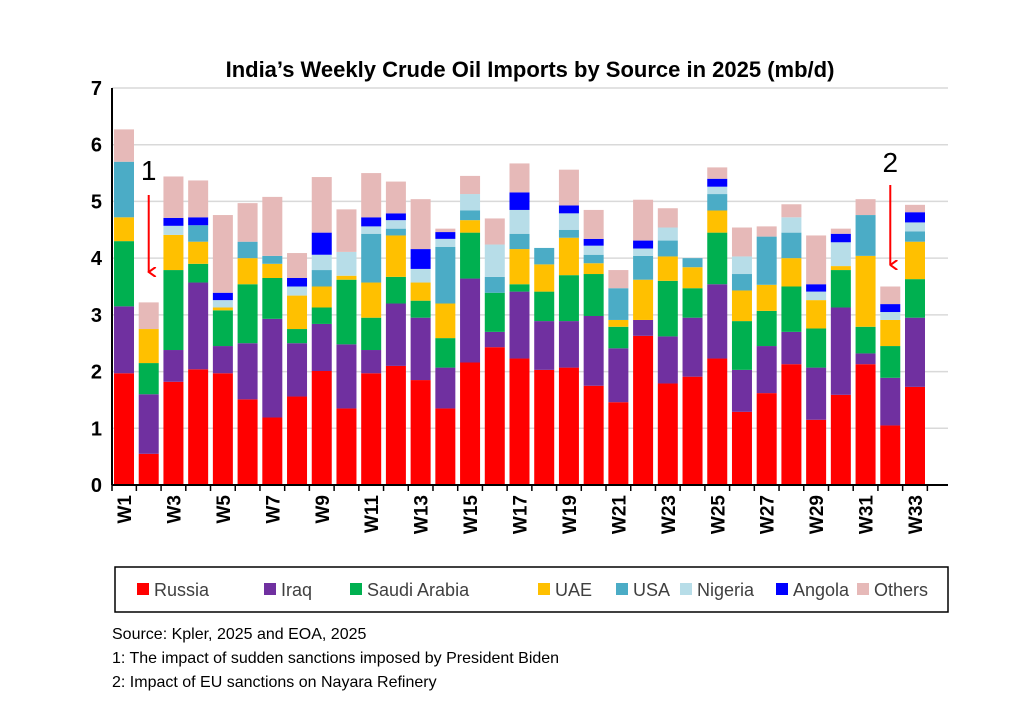 This screenshot has width=1024, height=726. What do you see at coordinates (531, 589) in the screenshot?
I see `legend-box` at bounding box center [531, 589].